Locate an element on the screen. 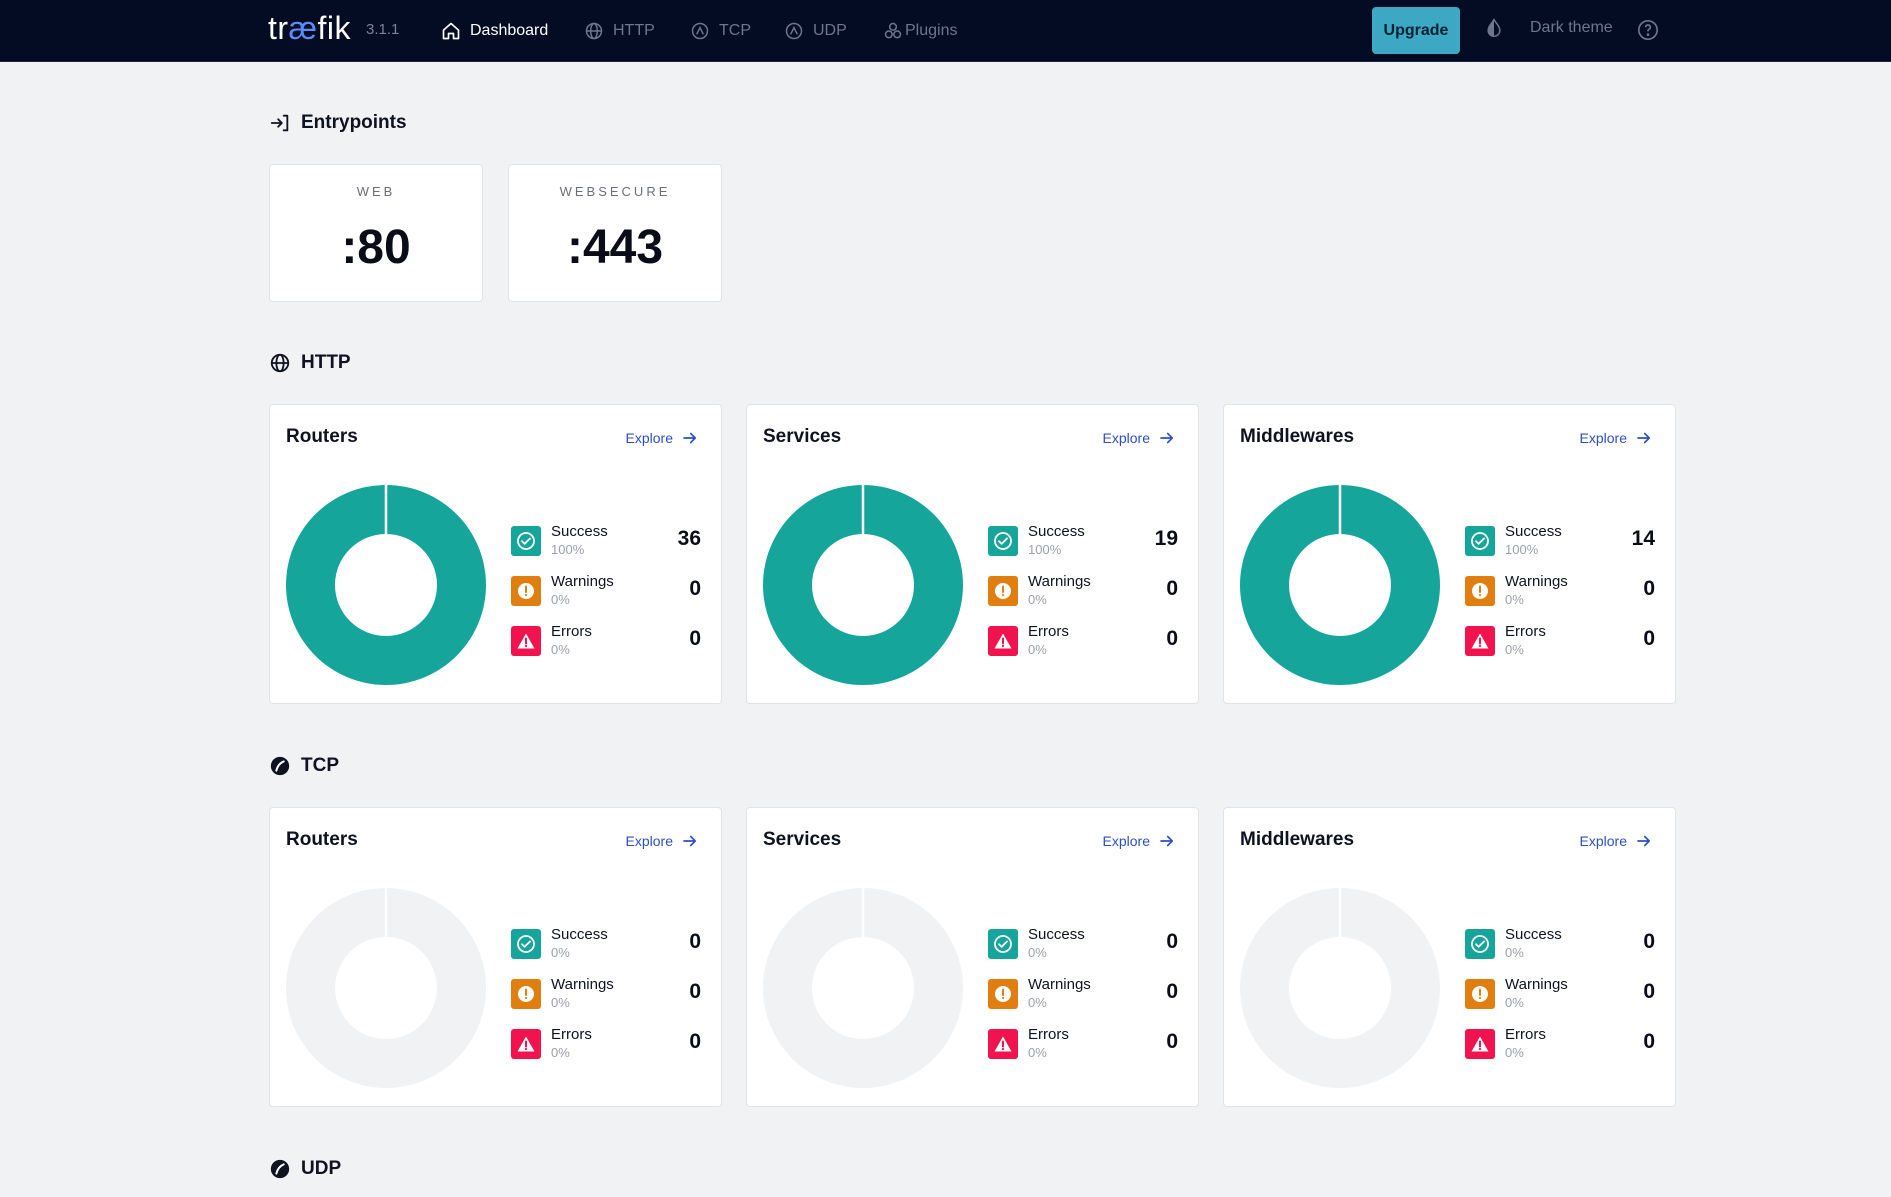  entrypoints-heading: Entrypoints is located at coordinates (338, 123).